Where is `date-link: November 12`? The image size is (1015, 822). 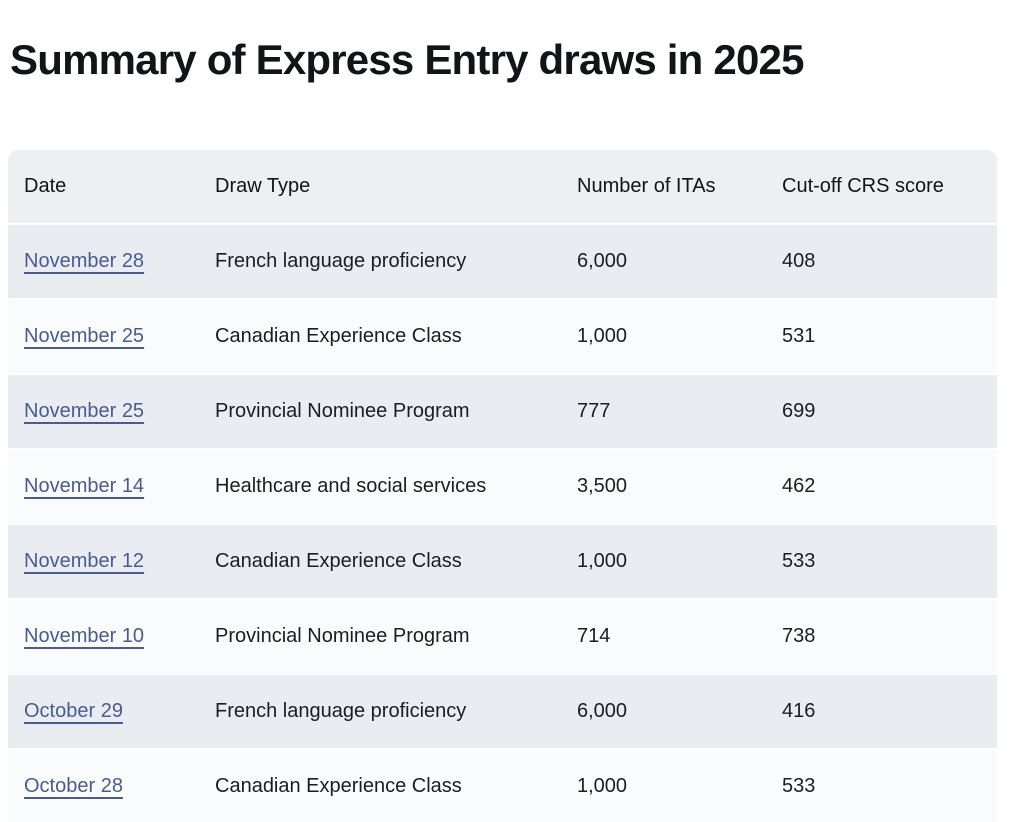 date-link: November 12 is located at coordinates (84, 561).